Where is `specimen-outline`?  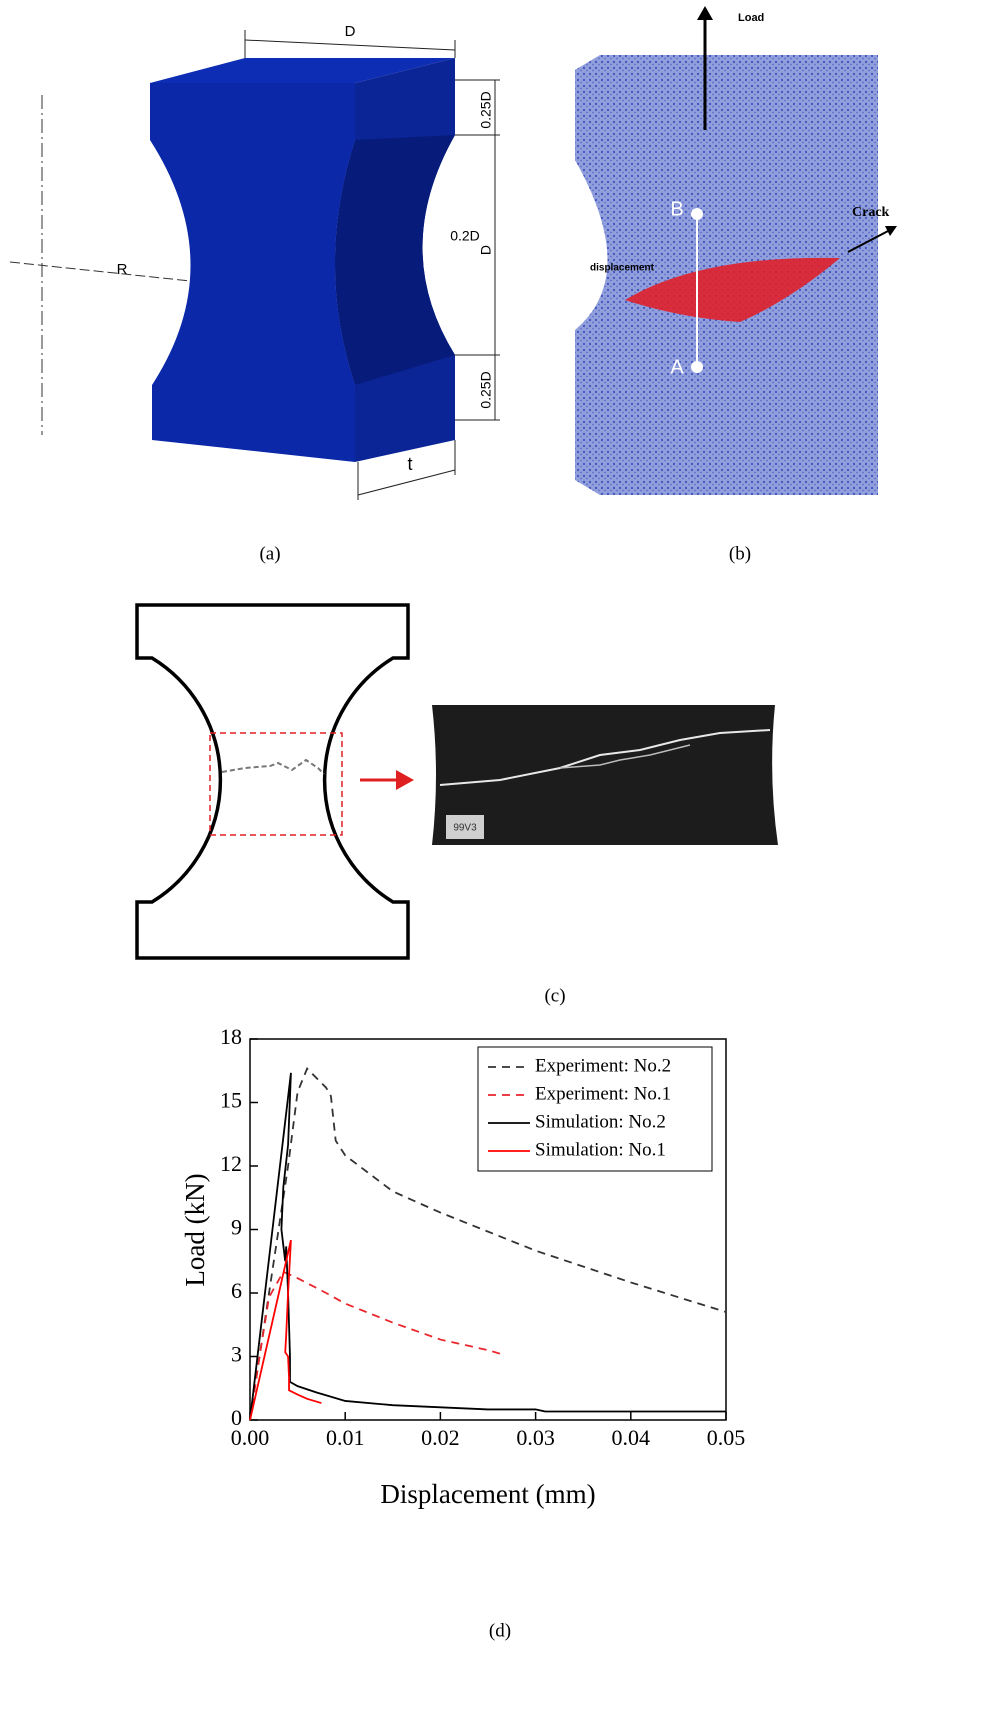
specimen-outline is located at coordinates (272, 781).